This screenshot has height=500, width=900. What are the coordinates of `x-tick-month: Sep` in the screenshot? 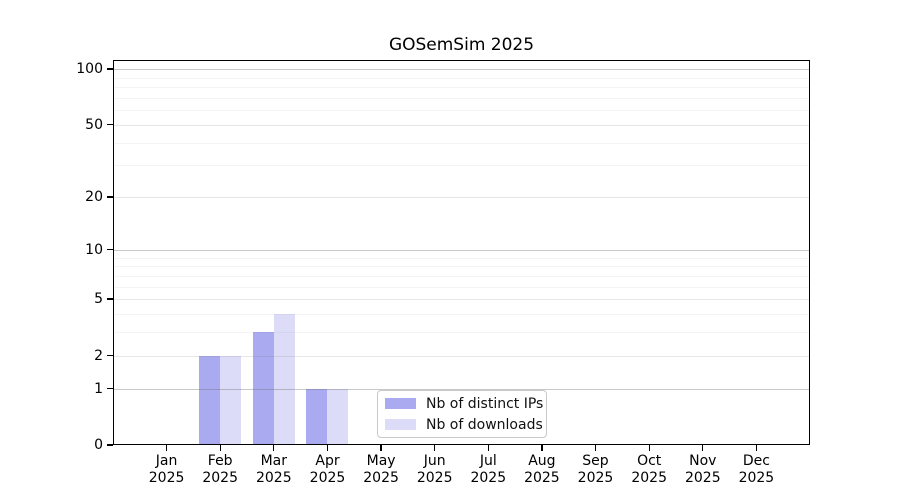 It's located at (595, 461).